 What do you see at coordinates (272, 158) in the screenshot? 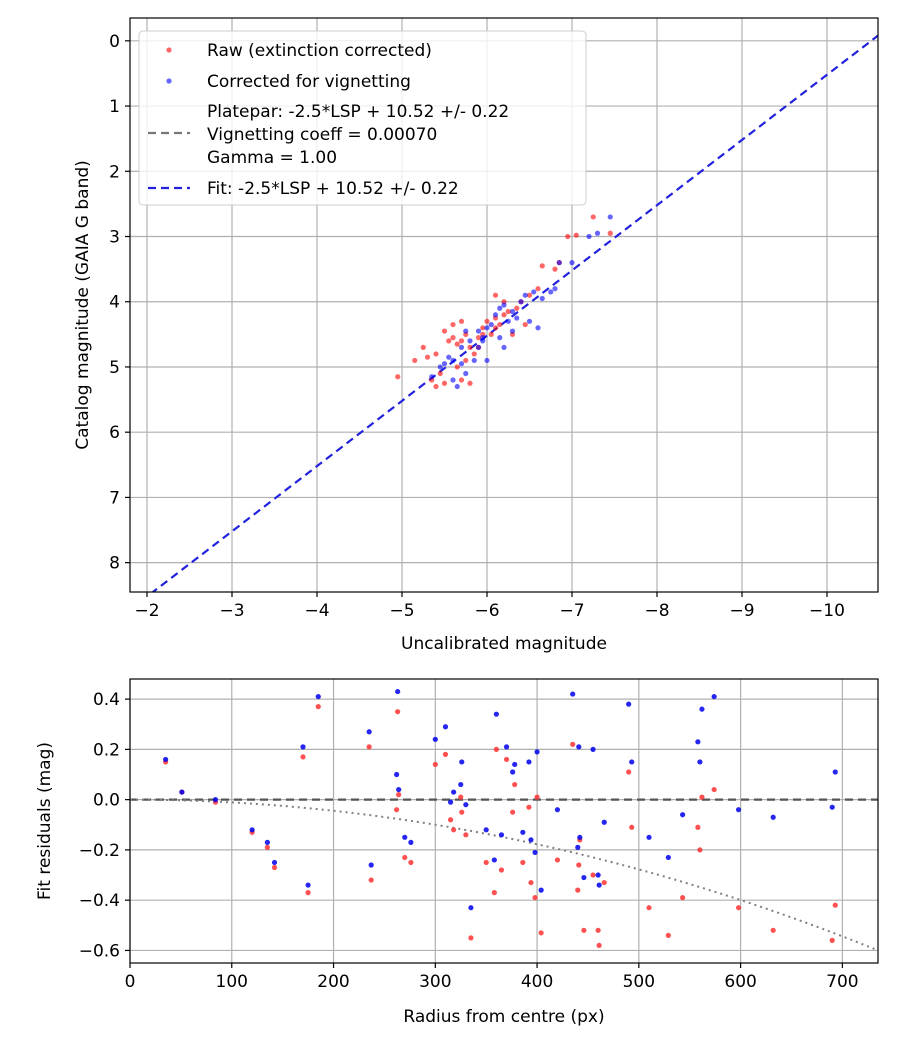
I see `legend-gamma-label: Gamma = 1.00` at bounding box center [272, 158].